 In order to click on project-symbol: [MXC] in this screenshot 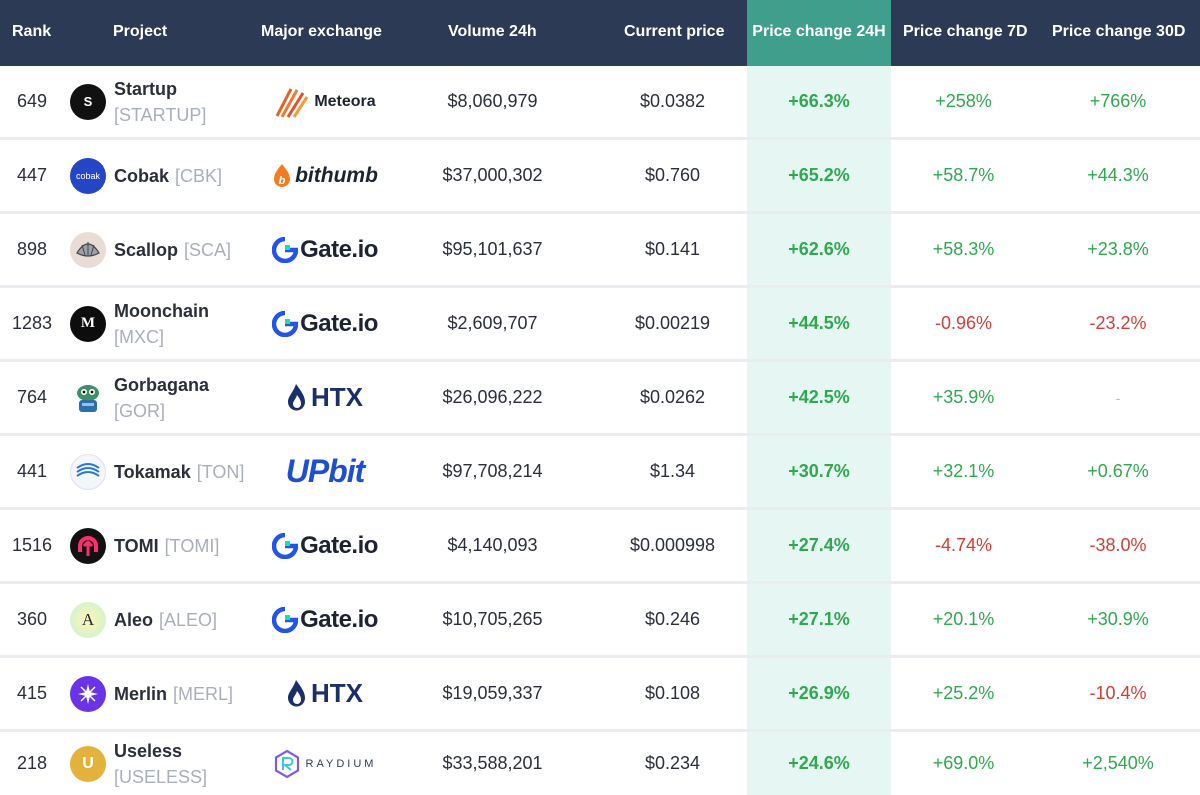, I will do `click(139, 336)`.